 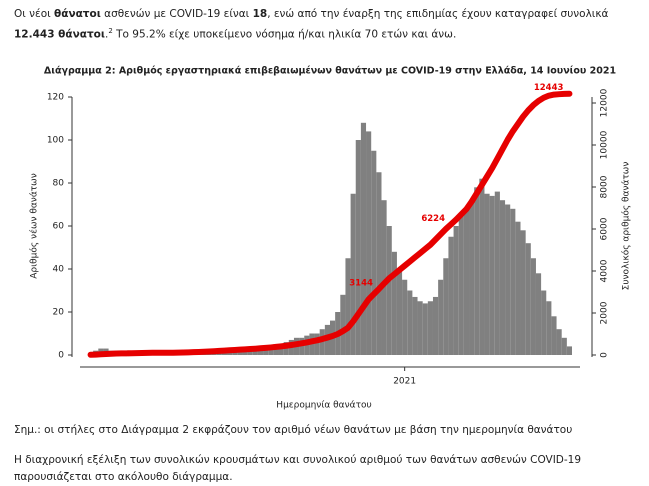 What do you see at coordinates (605, 144) in the screenshot?
I see `y2-tick-label: 10000` at bounding box center [605, 144].